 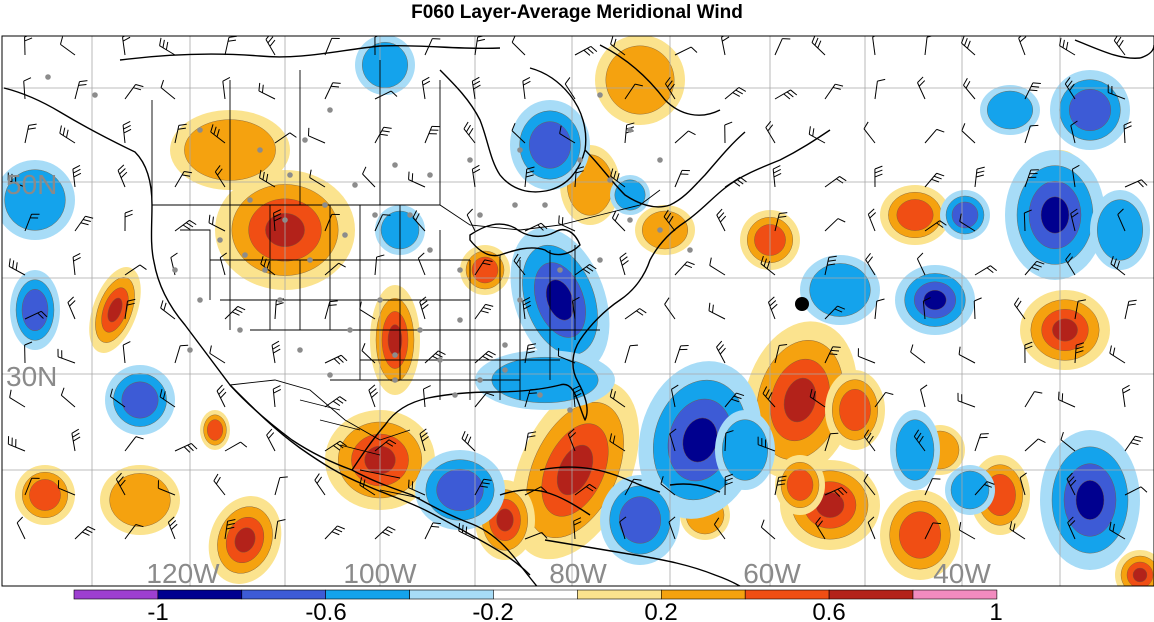 I want to click on labrador-coast, so click(x=665, y=169).